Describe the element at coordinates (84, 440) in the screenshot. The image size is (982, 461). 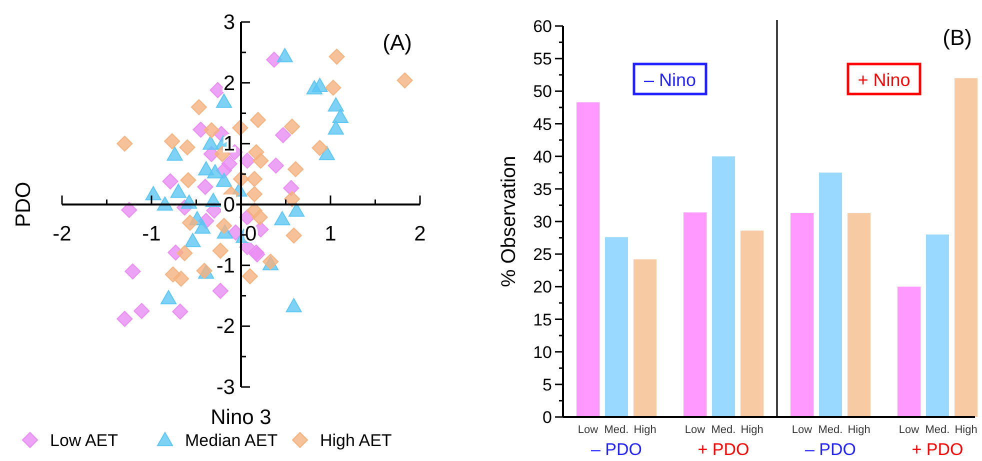
I see `legend-label: Low AET` at that location.